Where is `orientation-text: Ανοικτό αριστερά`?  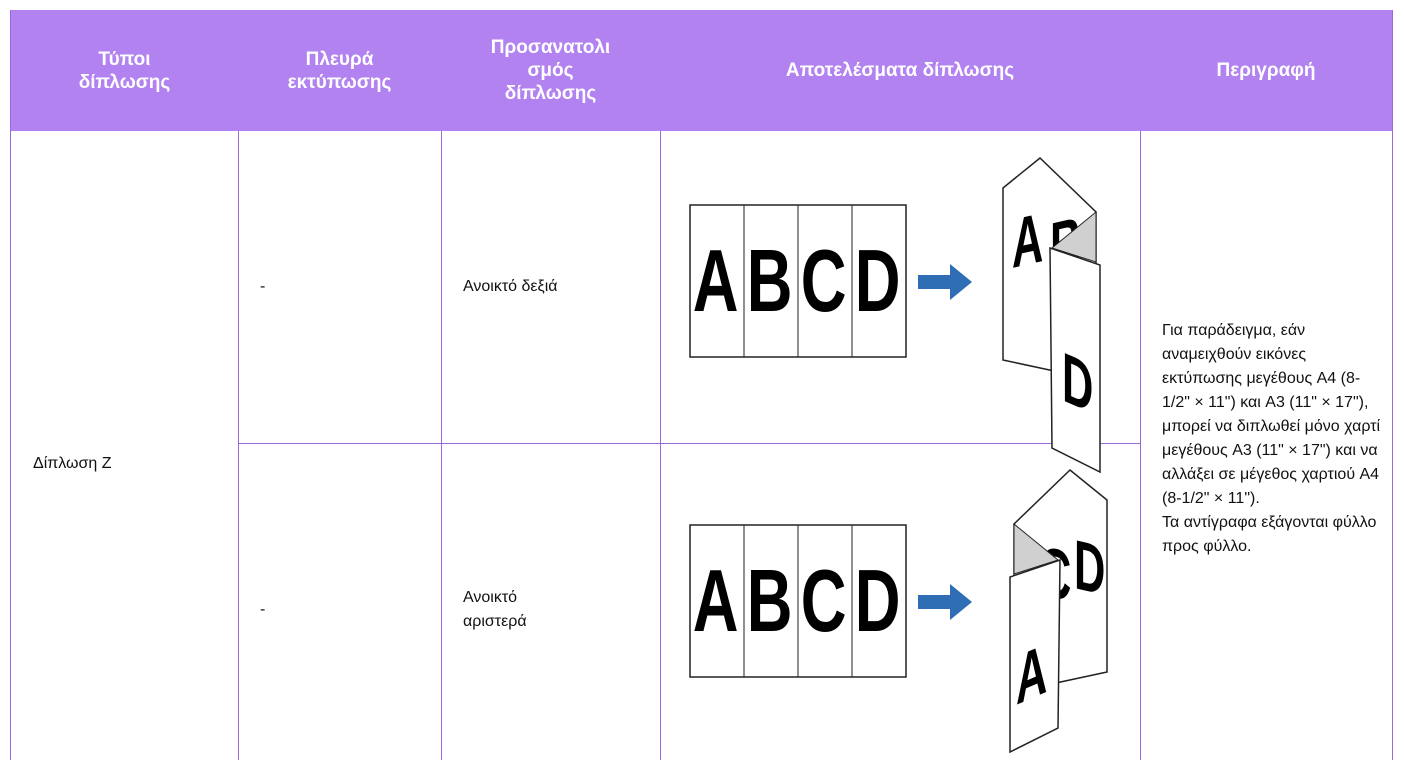 orientation-text: Ανοικτό αριστερά is located at coordinates (495, 609).